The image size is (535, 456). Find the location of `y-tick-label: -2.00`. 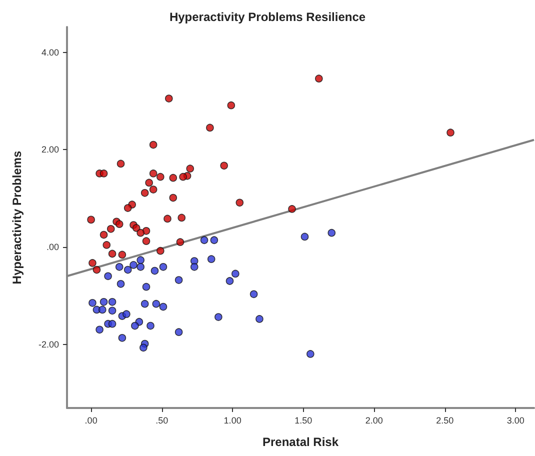

y-tick-label: -2.00 is located at coordinates (48, 344).